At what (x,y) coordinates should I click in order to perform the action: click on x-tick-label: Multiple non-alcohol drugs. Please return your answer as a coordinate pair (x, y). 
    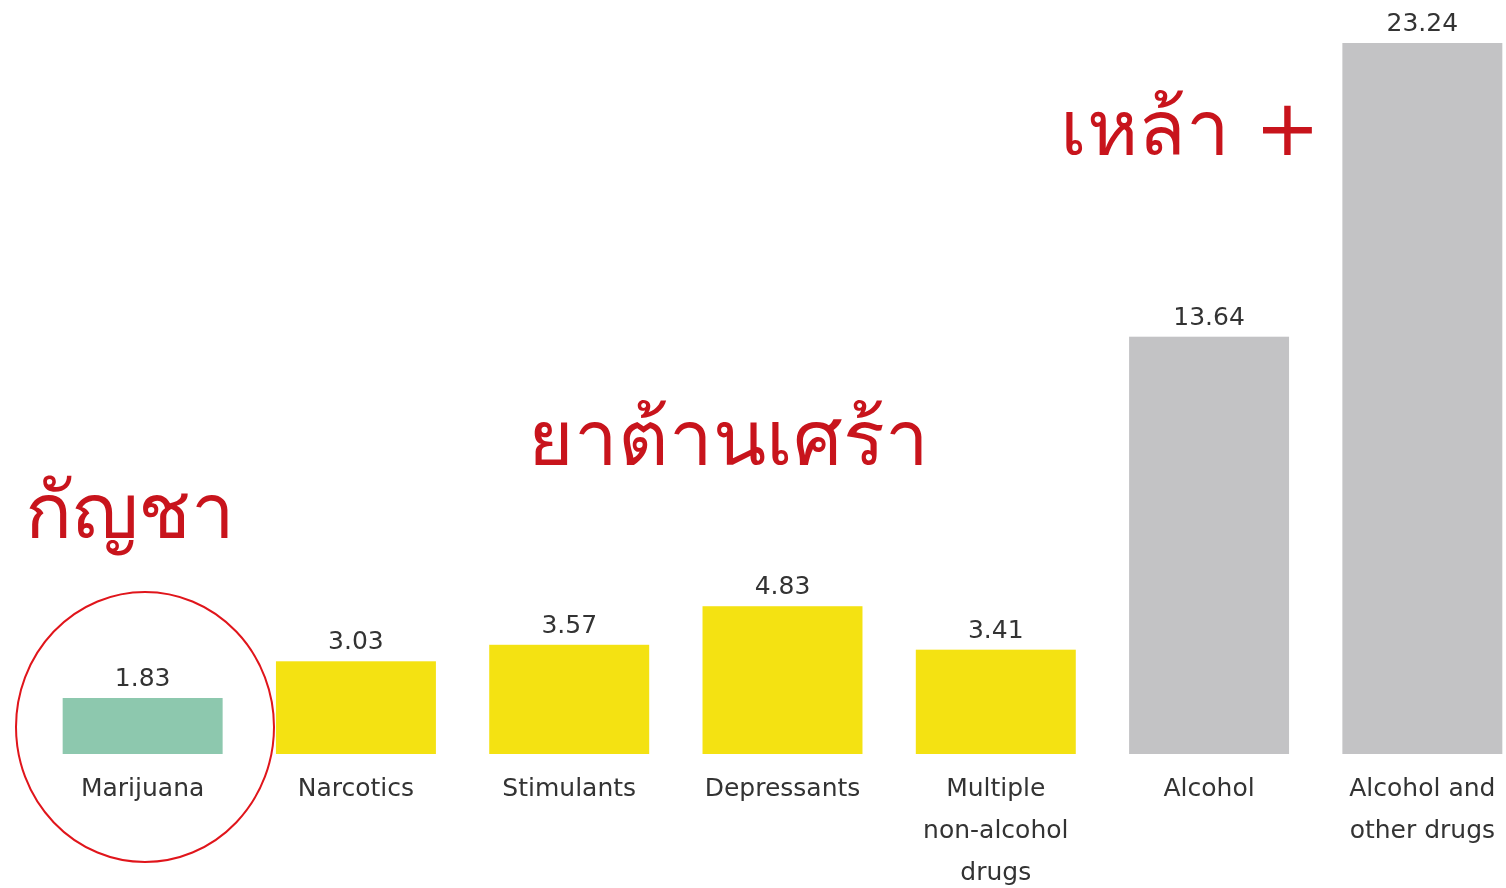
    Looking at the image, I should click on (996, 829).